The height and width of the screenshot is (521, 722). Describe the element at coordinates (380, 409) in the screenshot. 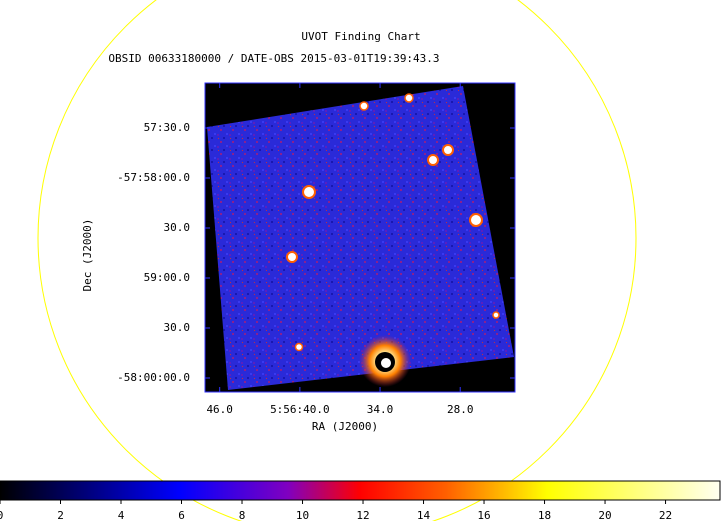

I see `x-tick-label: 34.0` at that location.